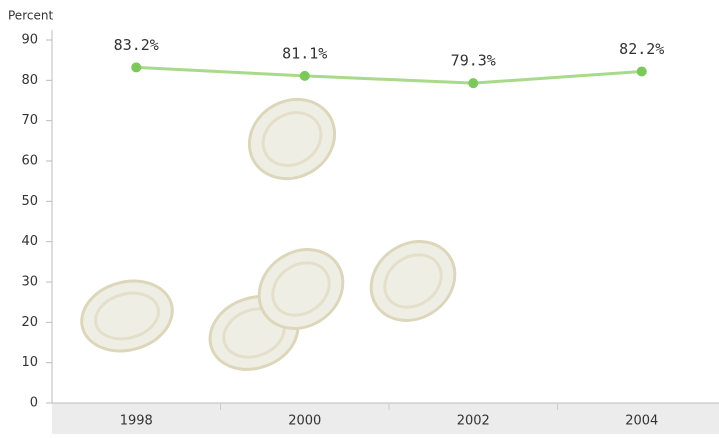 The width and height of the screenshot is (719, 438). Describe the element at coordinates (136, 421) in the screenshot. I see `x-tick-label: 1998` at that location.